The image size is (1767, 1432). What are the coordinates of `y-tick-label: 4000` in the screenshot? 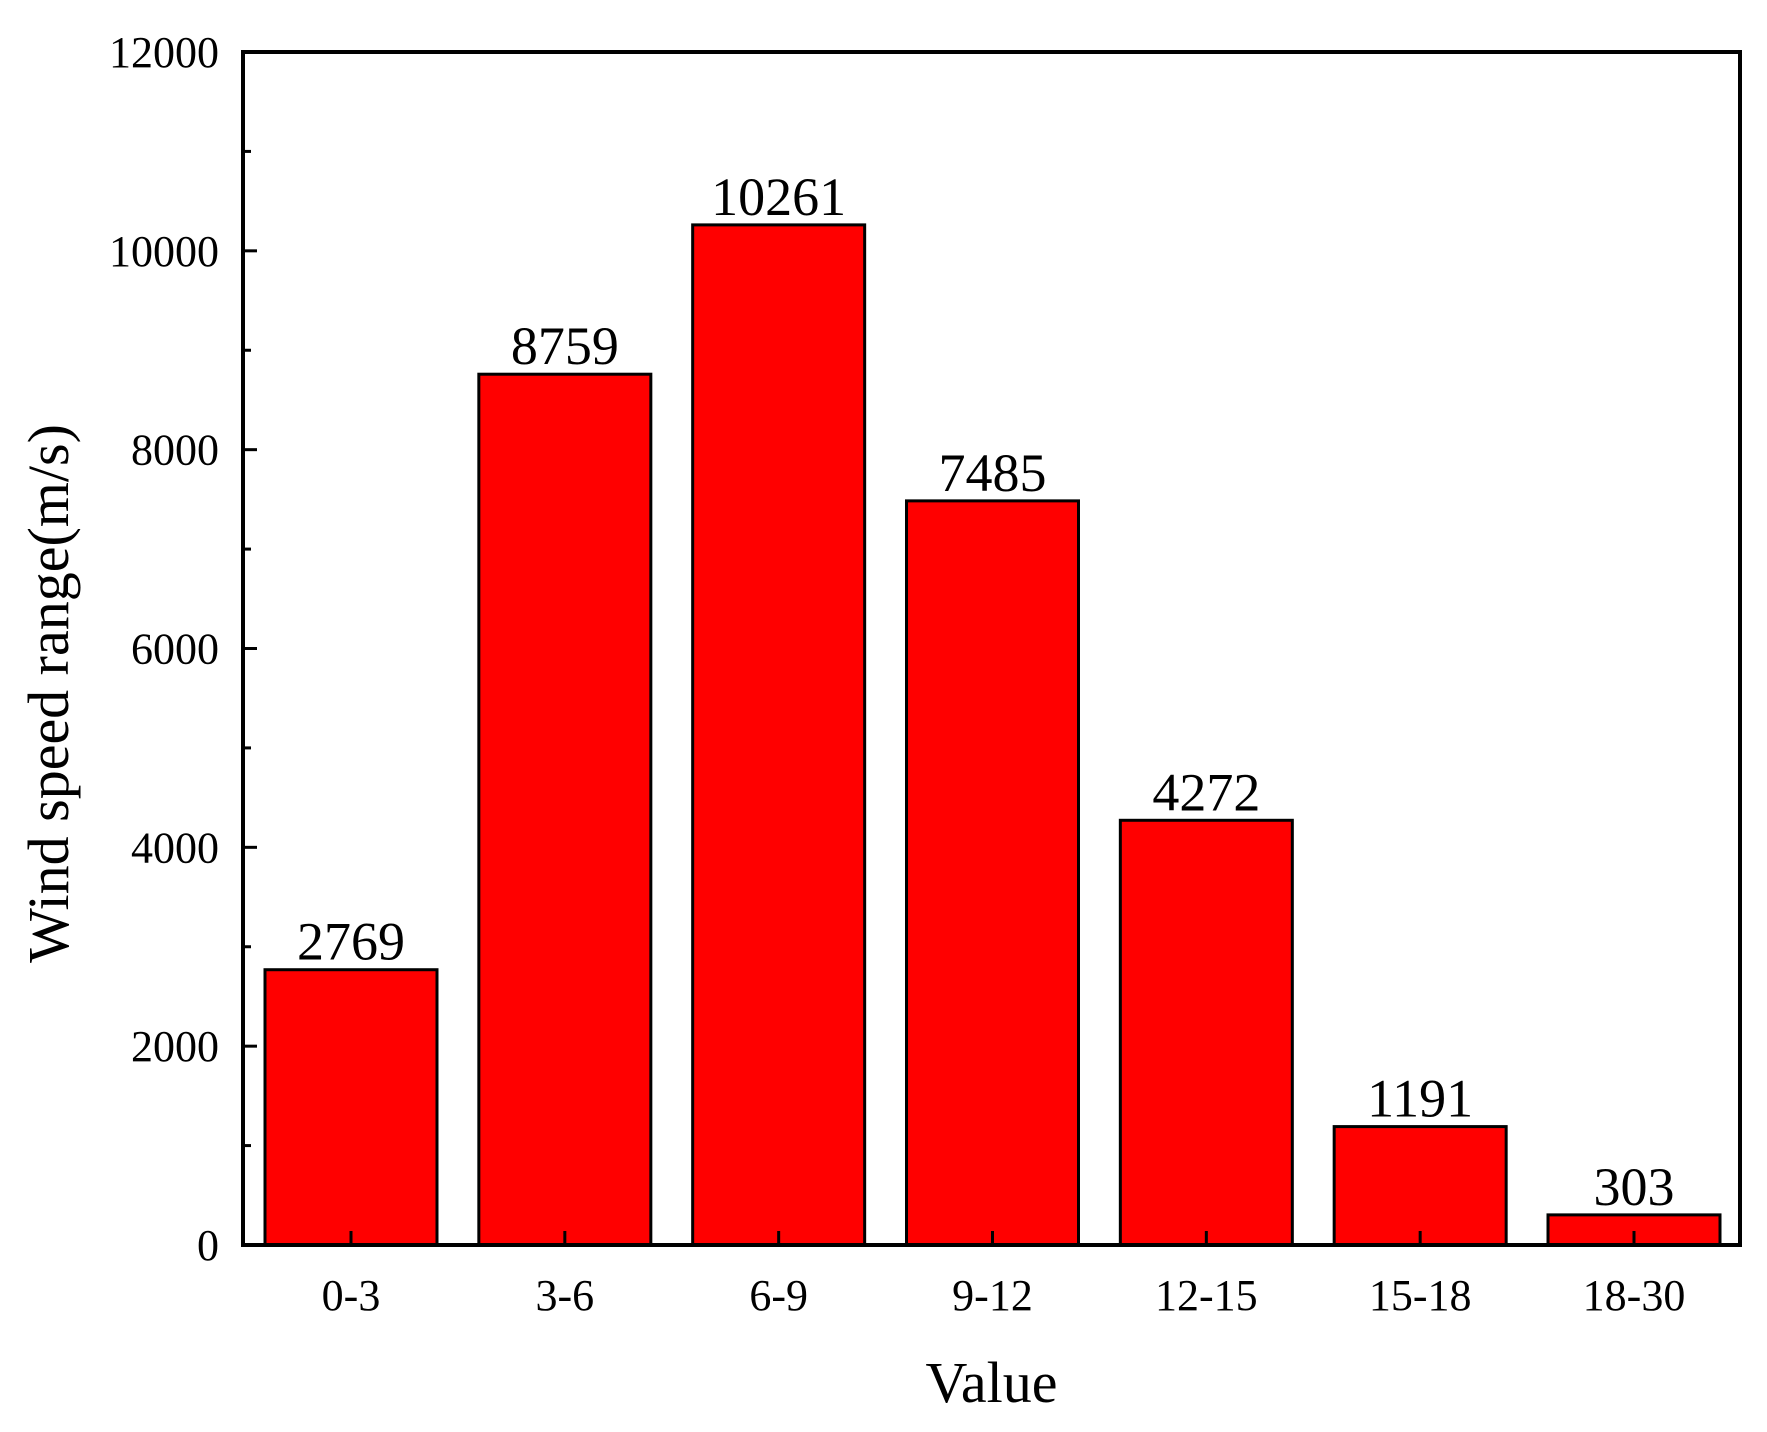 It's located at (175, 847).